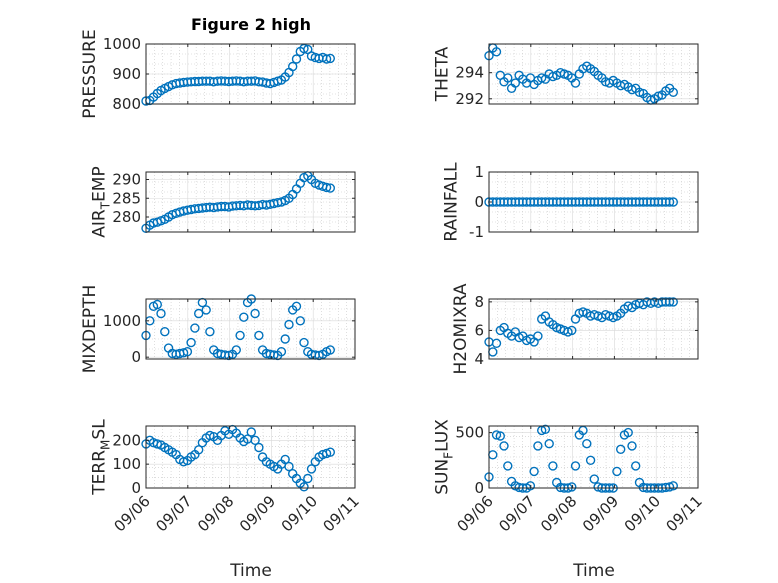 The image size is (778, 583). Describe the element at coordinates (126, 464) in the screenshot. I see `y-tick-label: 100` at that location.